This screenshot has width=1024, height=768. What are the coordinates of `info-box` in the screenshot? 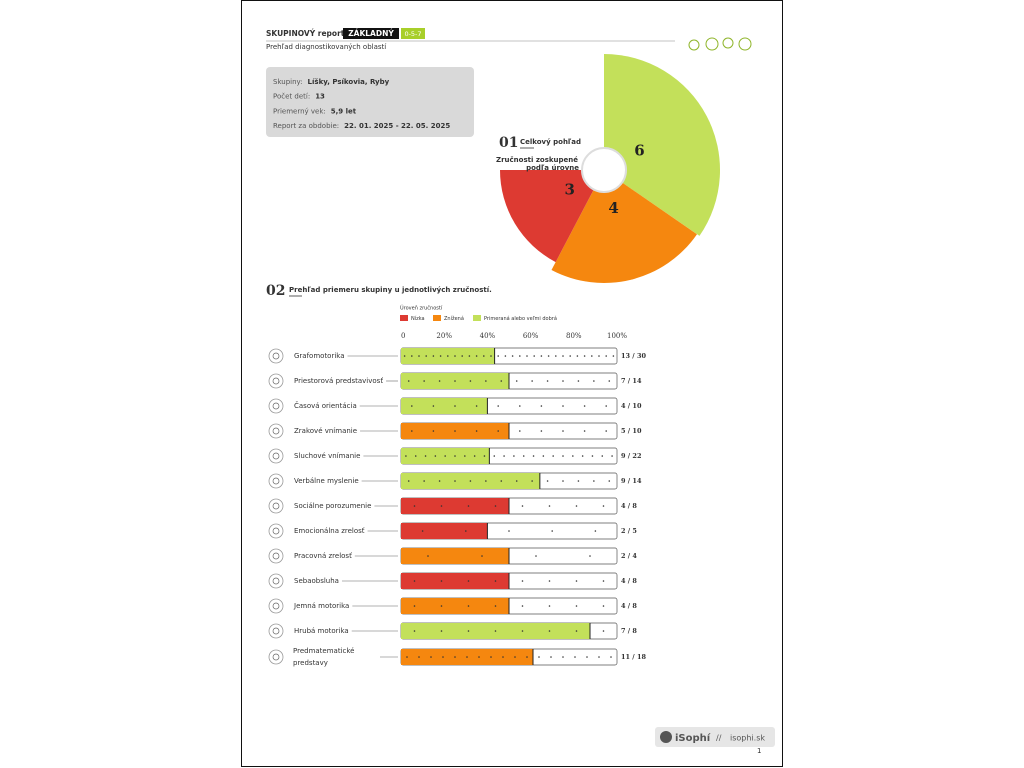 It's located at (370, 102).